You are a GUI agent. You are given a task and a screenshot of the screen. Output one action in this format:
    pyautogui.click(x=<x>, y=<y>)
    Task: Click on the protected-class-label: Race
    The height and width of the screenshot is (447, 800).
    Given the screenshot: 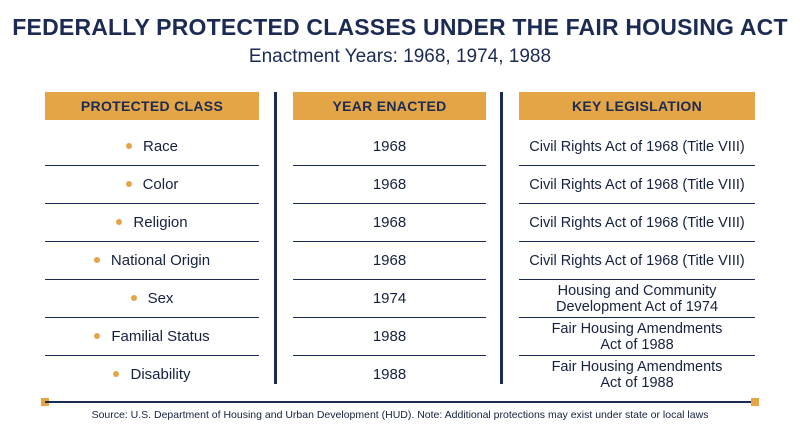 What is the action you would take?
    pyautogui.click(x=160, y=146)
    